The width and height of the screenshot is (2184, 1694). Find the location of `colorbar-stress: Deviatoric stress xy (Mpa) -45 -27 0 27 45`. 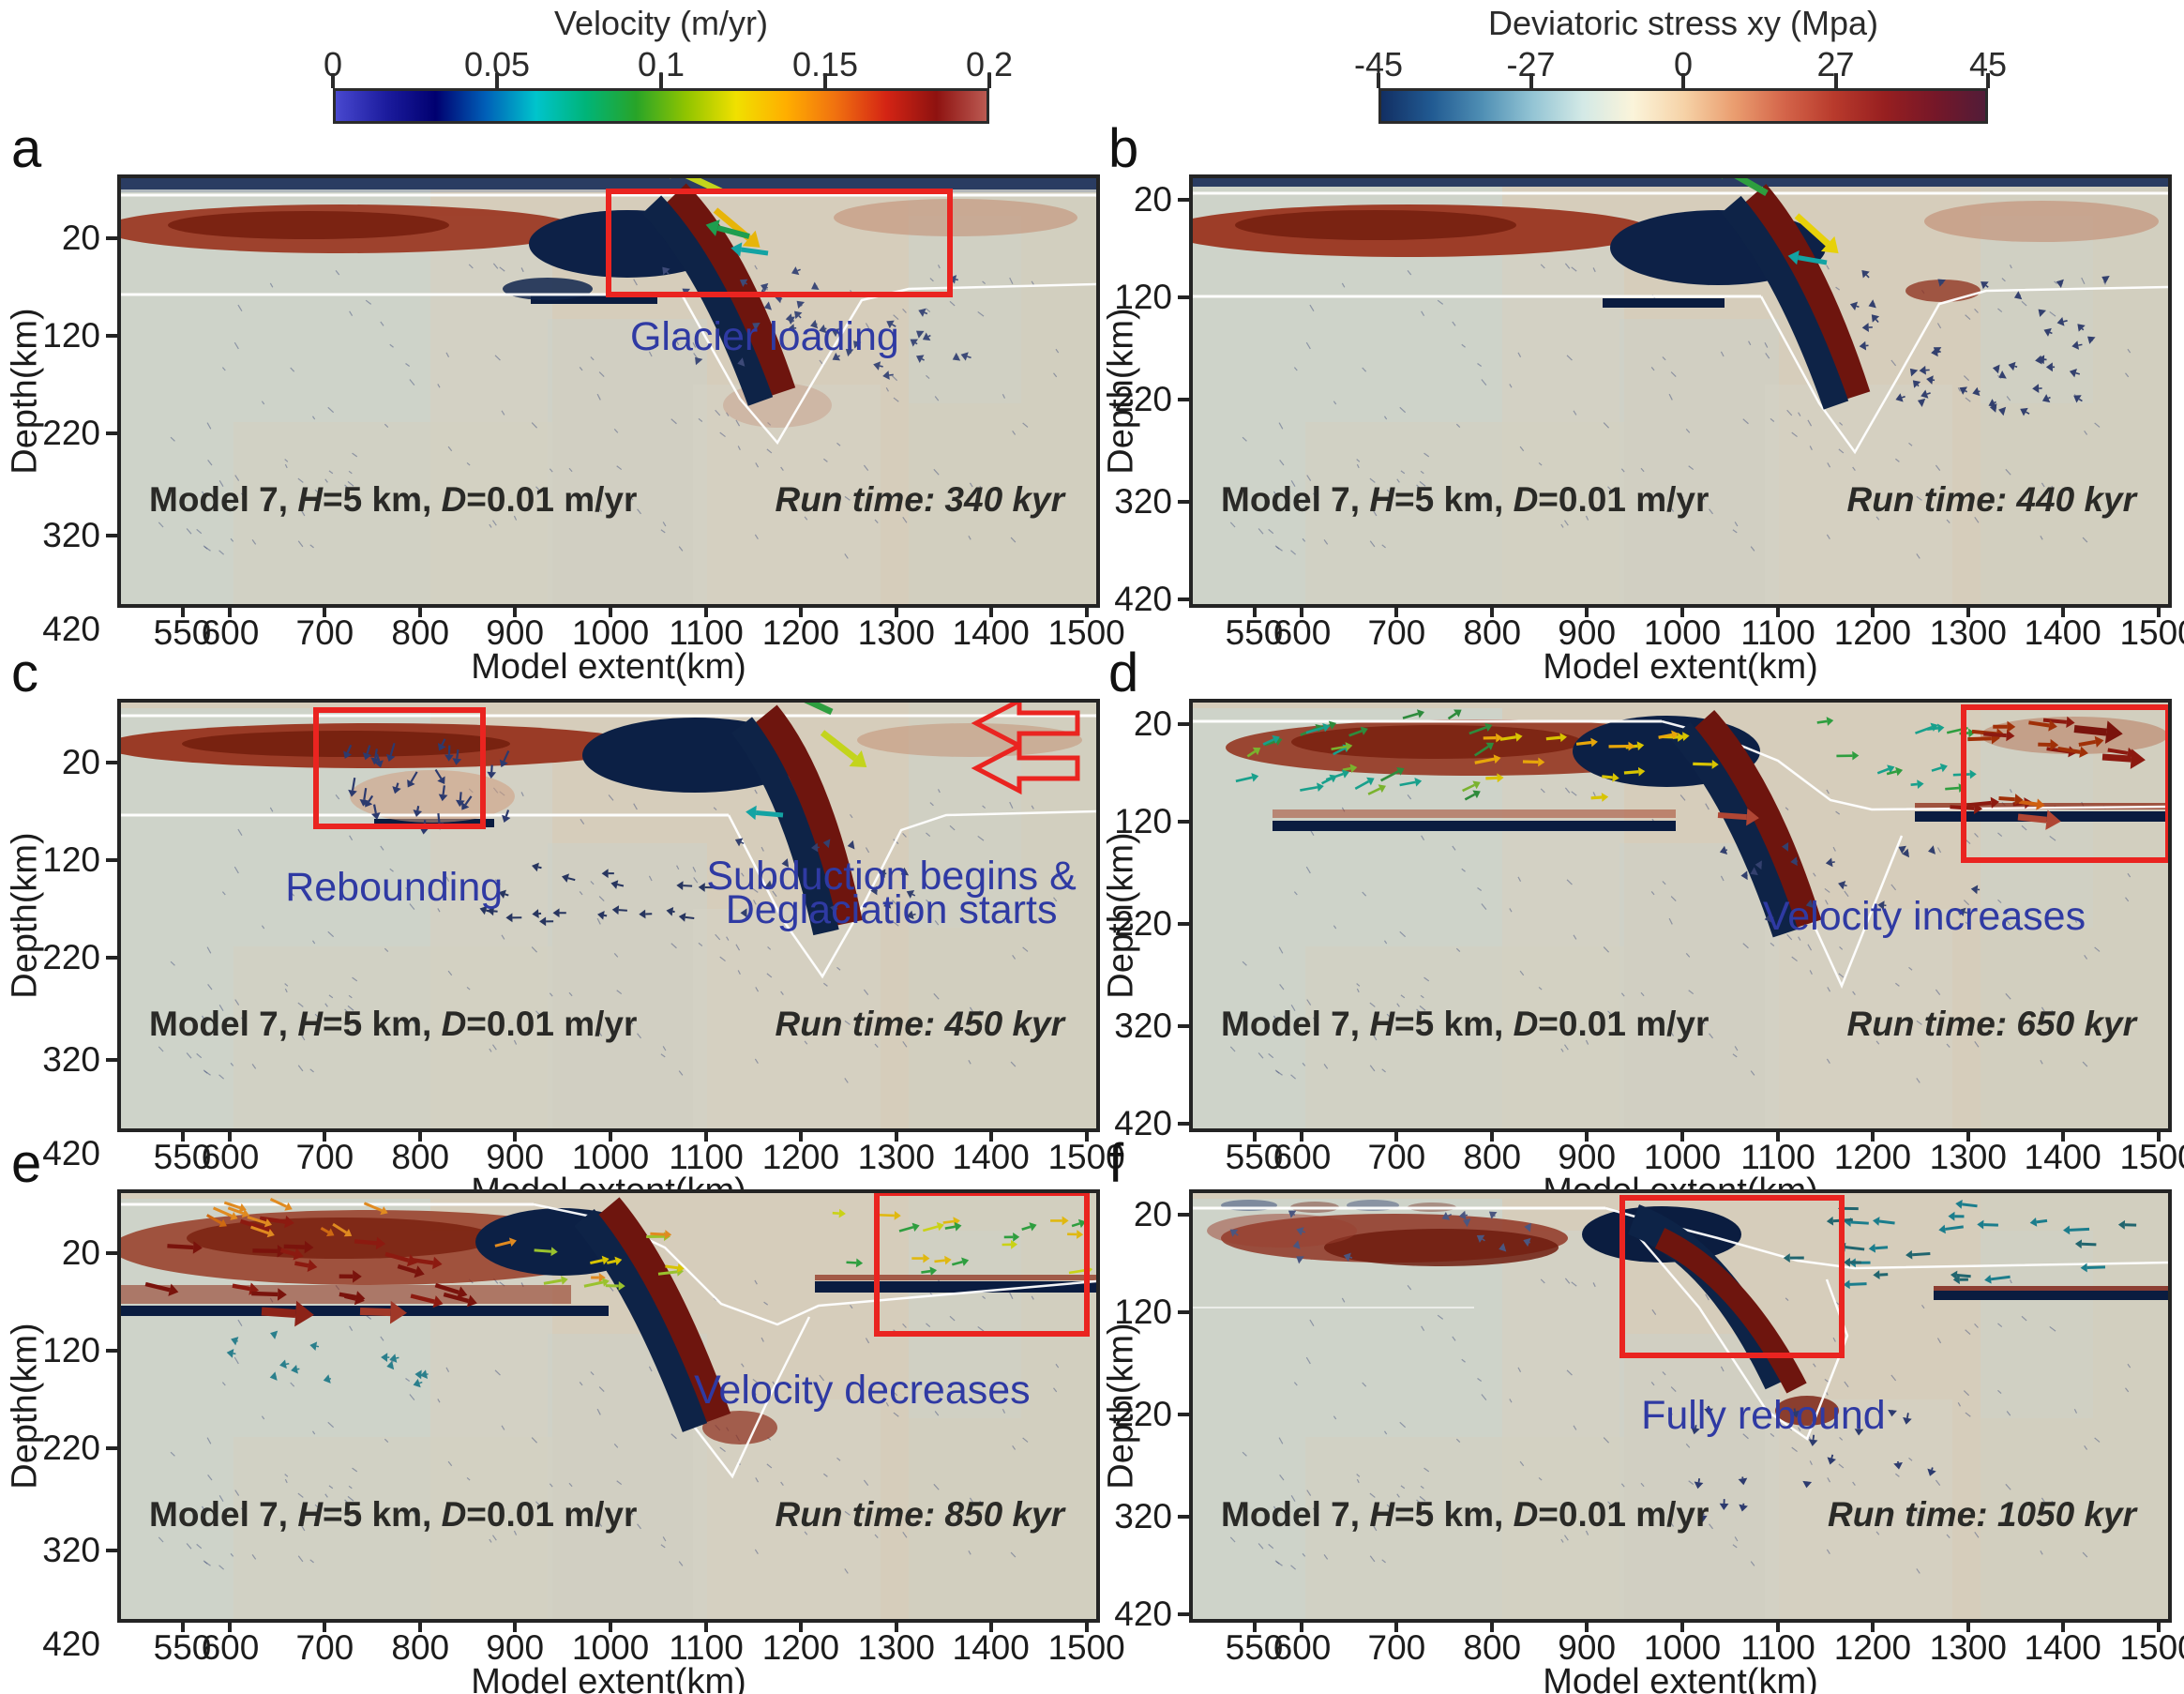

colorbar-stress: Deviatoric stress xy (Mpa) -45 -27 0 27 45 is located at coordinates (1680, 65).